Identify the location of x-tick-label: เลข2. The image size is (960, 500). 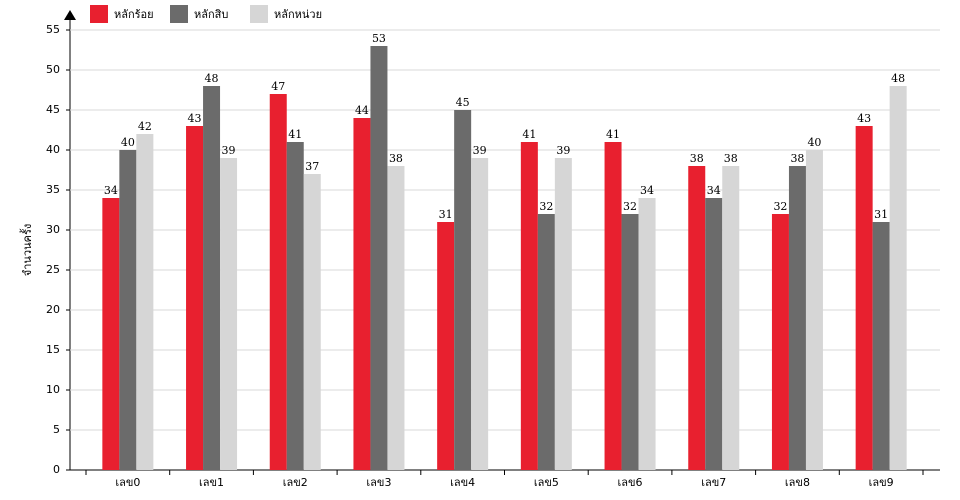
(295, 482).